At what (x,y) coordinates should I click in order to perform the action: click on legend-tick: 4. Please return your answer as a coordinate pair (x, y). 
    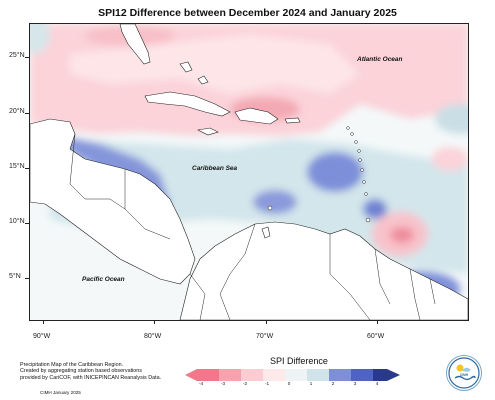
    Looking at the image, I should click on (377, 383).